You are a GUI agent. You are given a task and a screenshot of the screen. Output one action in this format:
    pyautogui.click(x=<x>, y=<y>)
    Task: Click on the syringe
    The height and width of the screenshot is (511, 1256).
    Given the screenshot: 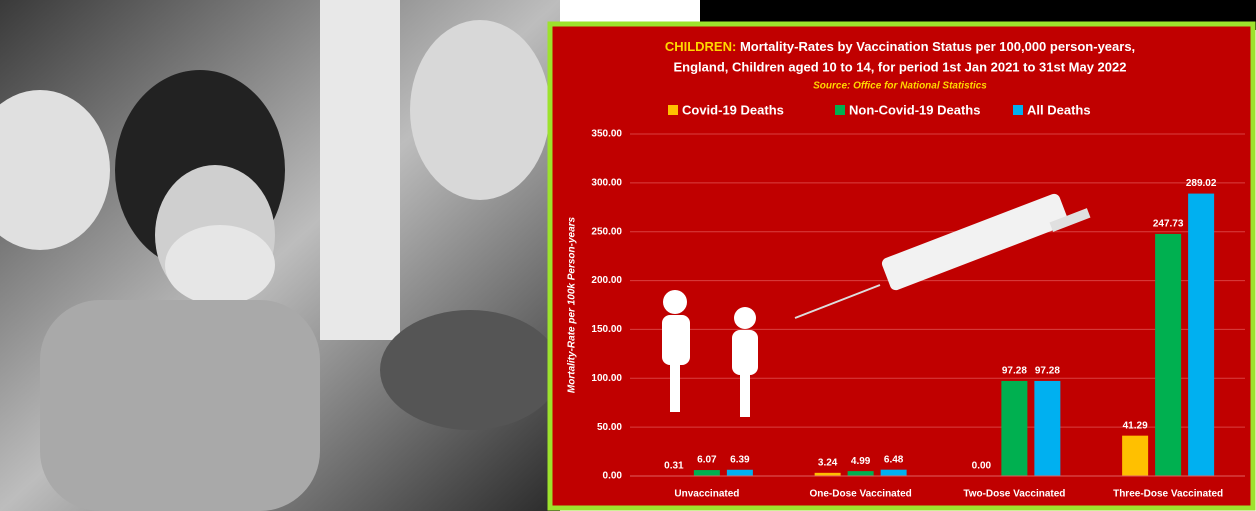 What is the action you would take?
    pyautogui.click(x=942, y=256)
    